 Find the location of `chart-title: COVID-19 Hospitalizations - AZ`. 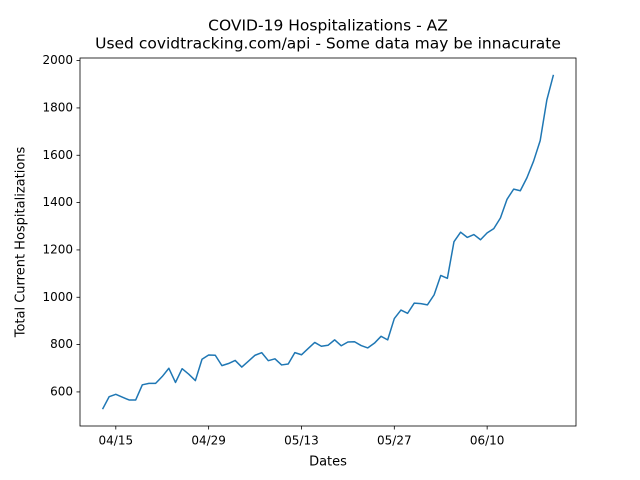

chart-title: COVID-19 Hospitalizations - AZ is located at coordinates (328, 26).